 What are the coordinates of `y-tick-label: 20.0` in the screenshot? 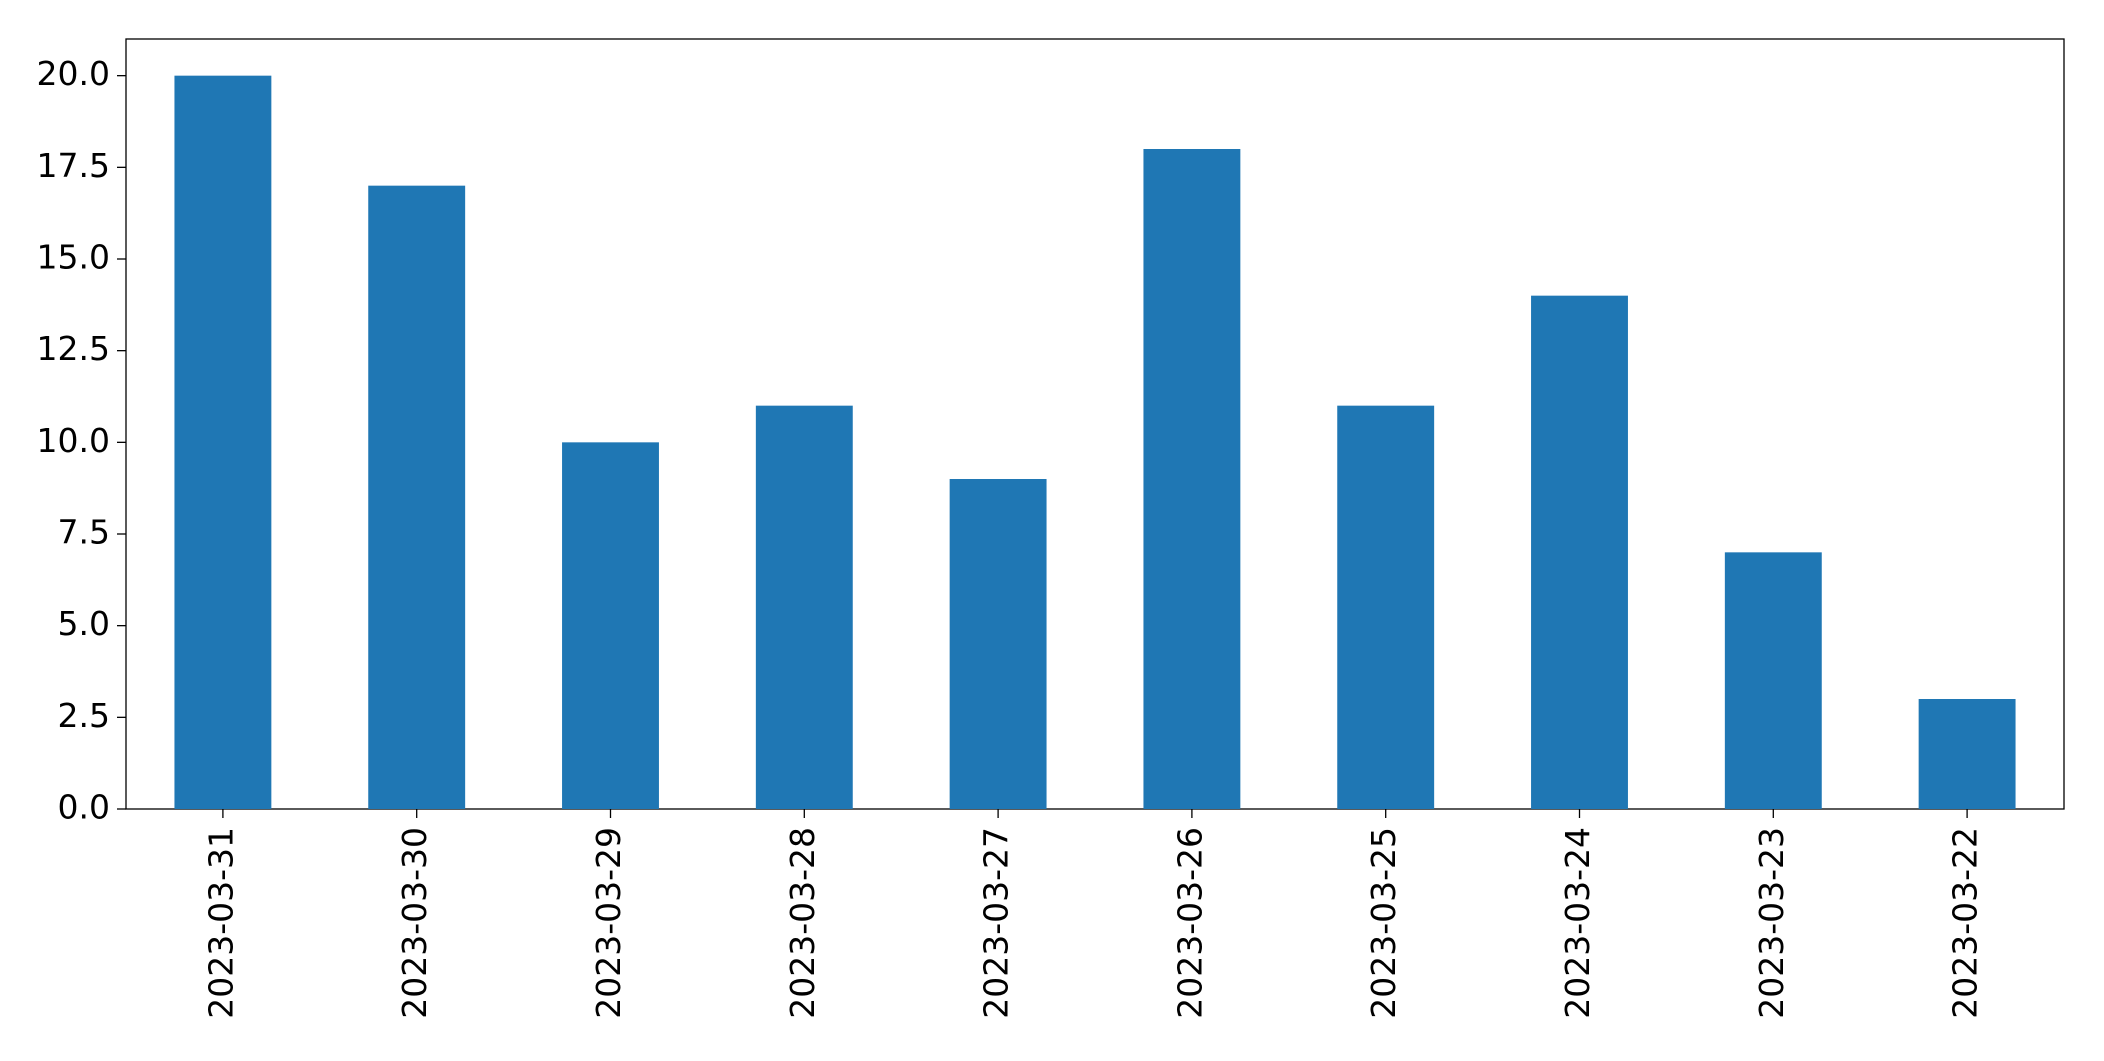 It's located at (73, 73).